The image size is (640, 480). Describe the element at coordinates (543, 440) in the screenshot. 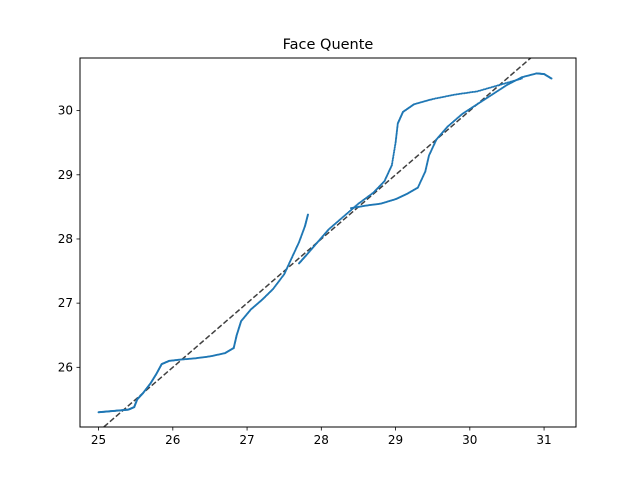

I see `x-tick-label: 31` at that location.